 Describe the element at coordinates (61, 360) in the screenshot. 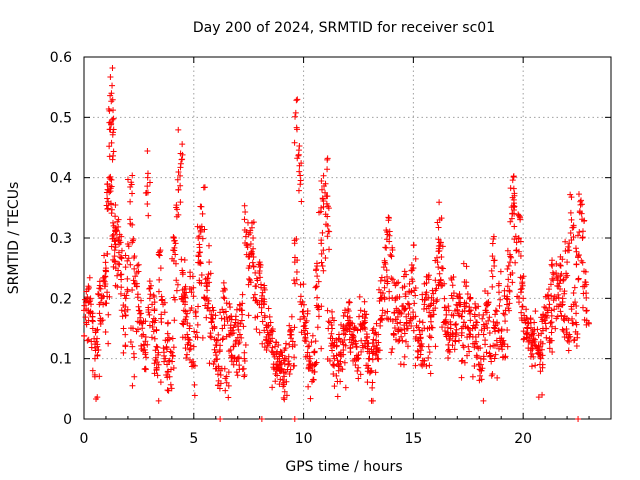

I see `y-tick-label: 0.1` at that location.